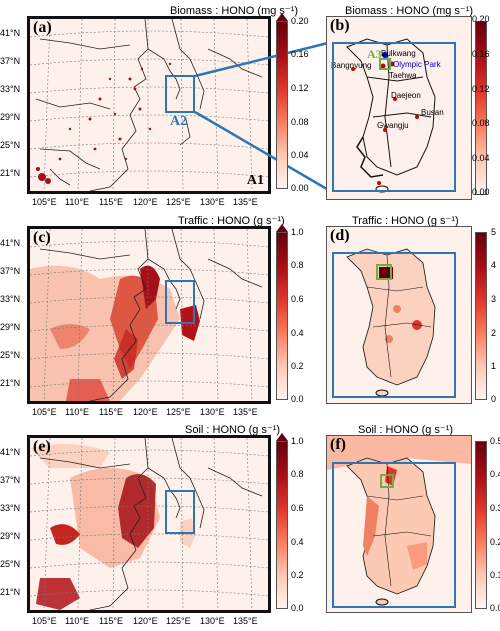 This screenshot has height=631, width=500. I want to click on panel-a-svg, so click(149, 105).